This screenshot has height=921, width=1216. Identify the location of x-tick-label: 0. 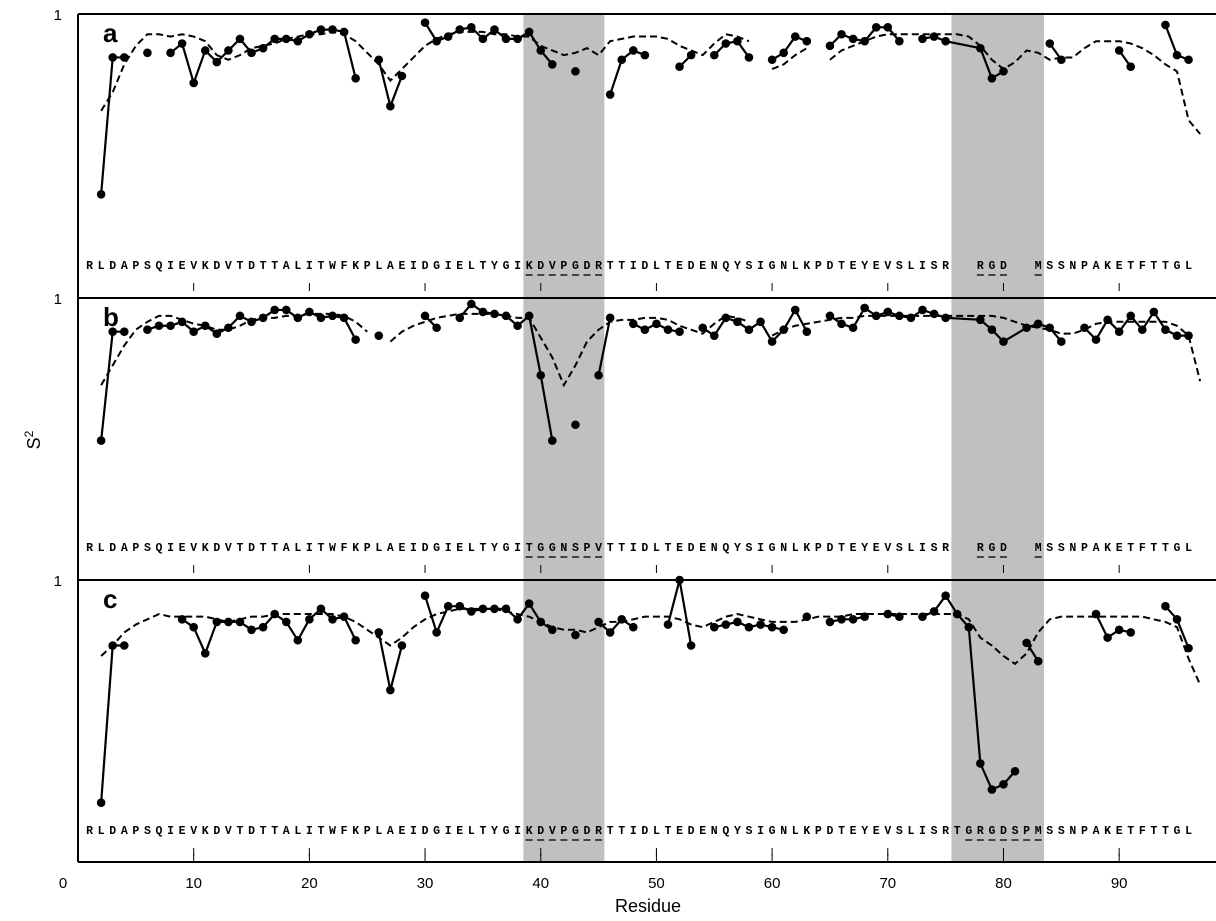
(63, 883).